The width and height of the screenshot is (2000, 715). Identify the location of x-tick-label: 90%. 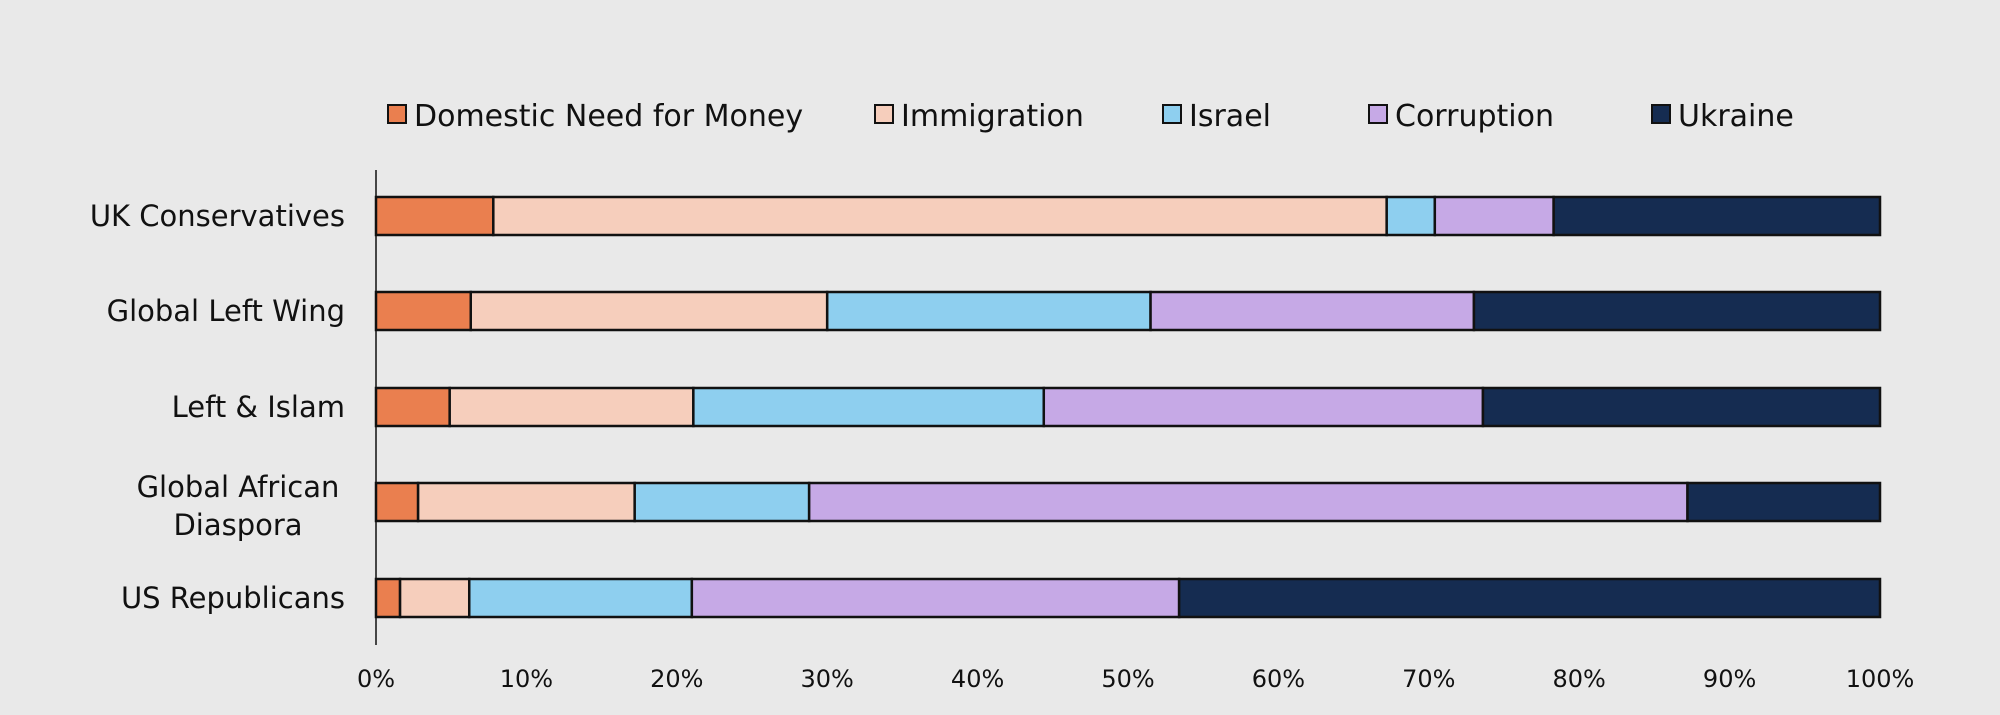
(1729, 679).